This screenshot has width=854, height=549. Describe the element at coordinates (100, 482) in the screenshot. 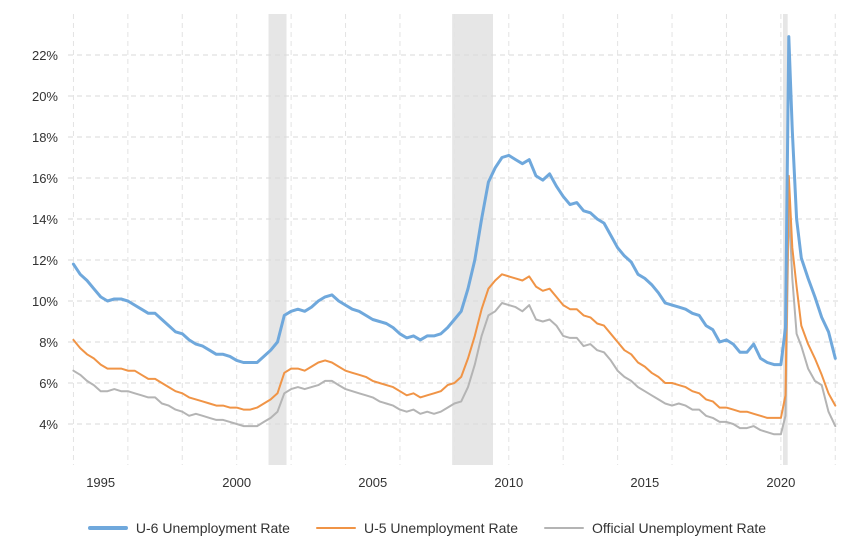

I see `x-tick-label: 1995` at that location.